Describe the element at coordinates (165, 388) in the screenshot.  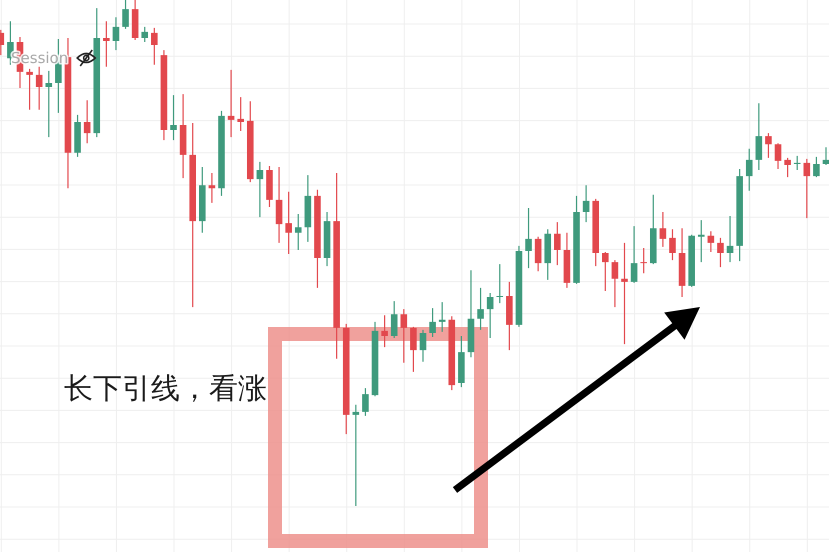
I see `annotation: 长下引线，看涨` at that location.